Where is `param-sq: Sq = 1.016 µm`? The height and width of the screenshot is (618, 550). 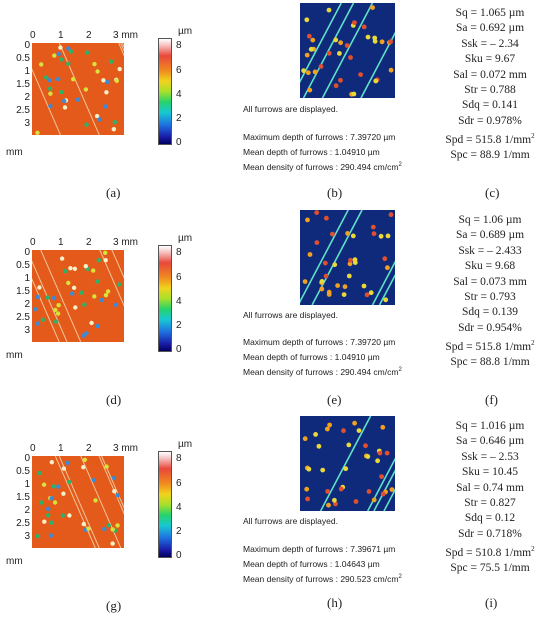 param-sq: Sq = 1.016 µm is located at coordinates (490, 426).